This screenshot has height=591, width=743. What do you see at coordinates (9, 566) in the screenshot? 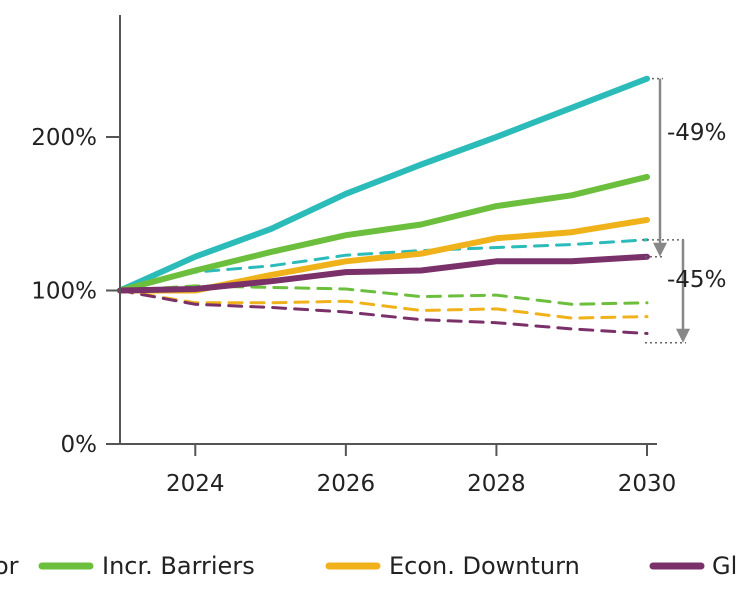
I see `legend-label: or` at bounding box center [9, 566].